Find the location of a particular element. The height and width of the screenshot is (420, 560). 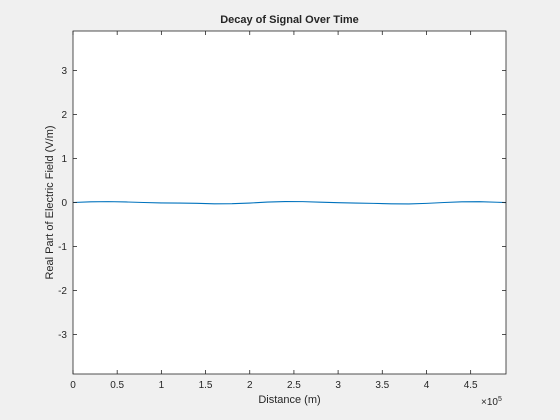

x-axis-exponent: ×10⁵ is located at coordinates (491, 402).